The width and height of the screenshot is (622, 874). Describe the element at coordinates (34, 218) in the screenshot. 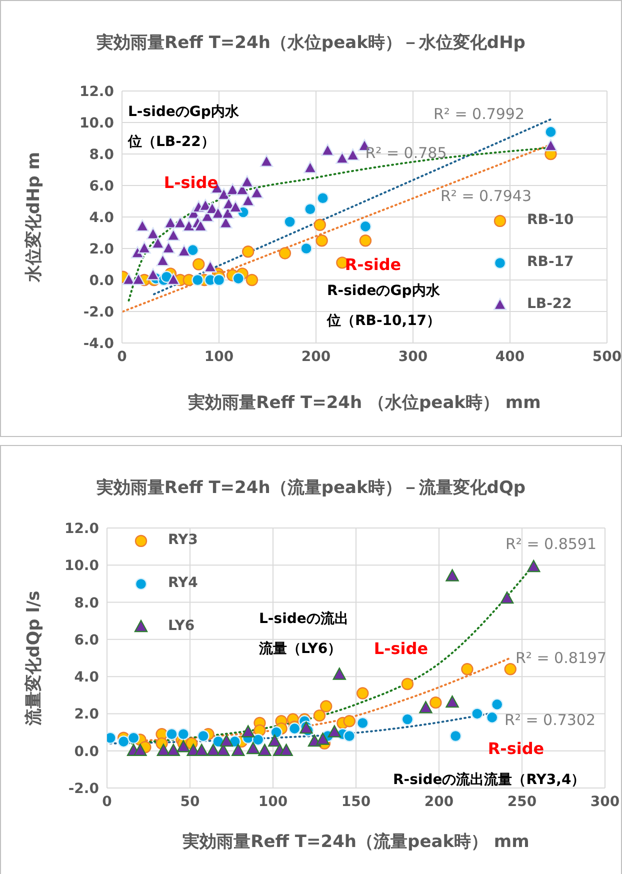

I see `y-axis-title: 水位変化dHp m` at that location.